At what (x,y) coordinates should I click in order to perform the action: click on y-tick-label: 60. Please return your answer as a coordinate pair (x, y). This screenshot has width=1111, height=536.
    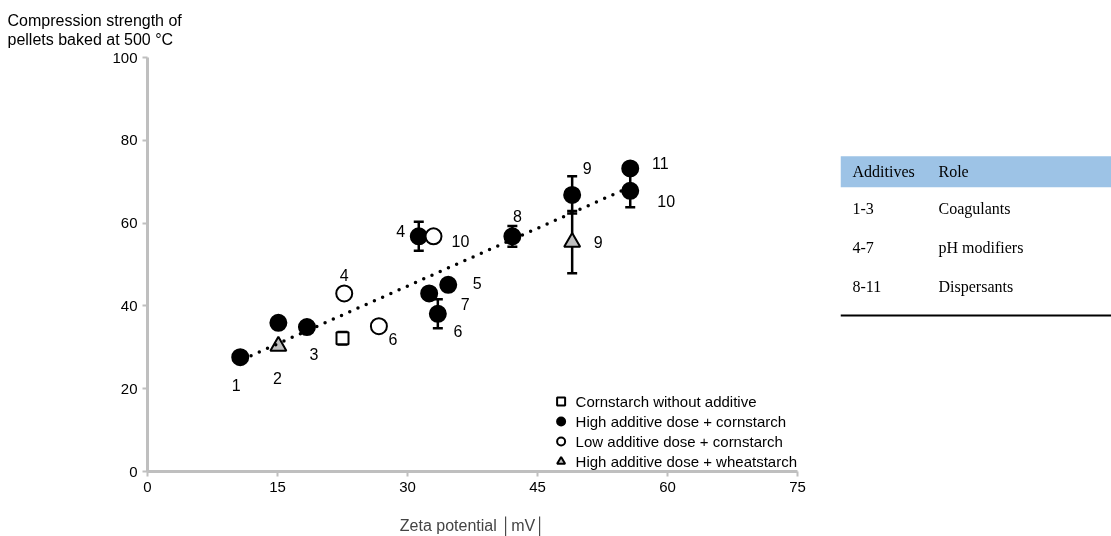
    Looking at the image, I should click on (129, 223).